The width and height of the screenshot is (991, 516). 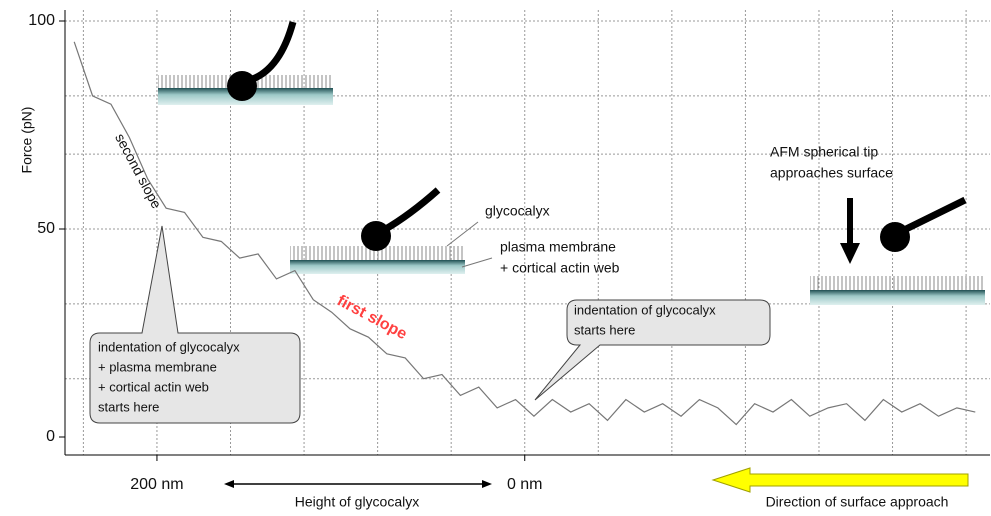 I want to click on cartoon-middle, so click(x=391, y=230).